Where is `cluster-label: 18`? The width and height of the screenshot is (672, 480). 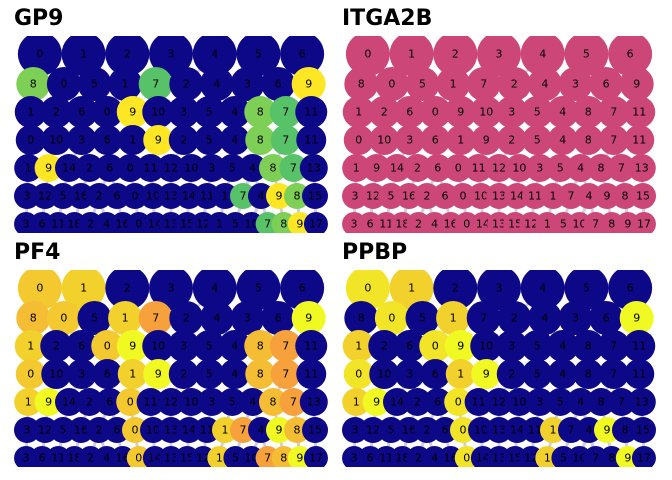 cluster-label: 18 is located at coordinates (402, 224).